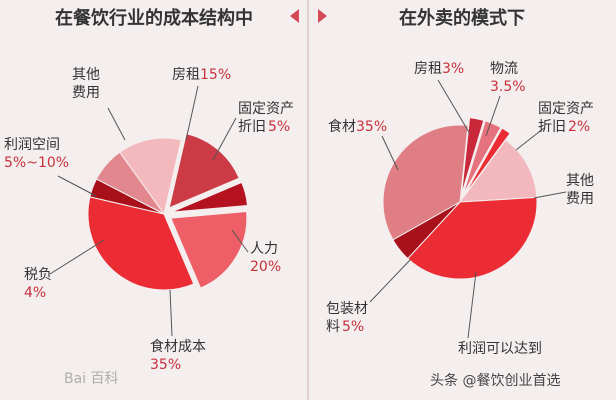 The image size is (616, 400). I want to click on label-r-rent: 房租3%, so click(439, 69).